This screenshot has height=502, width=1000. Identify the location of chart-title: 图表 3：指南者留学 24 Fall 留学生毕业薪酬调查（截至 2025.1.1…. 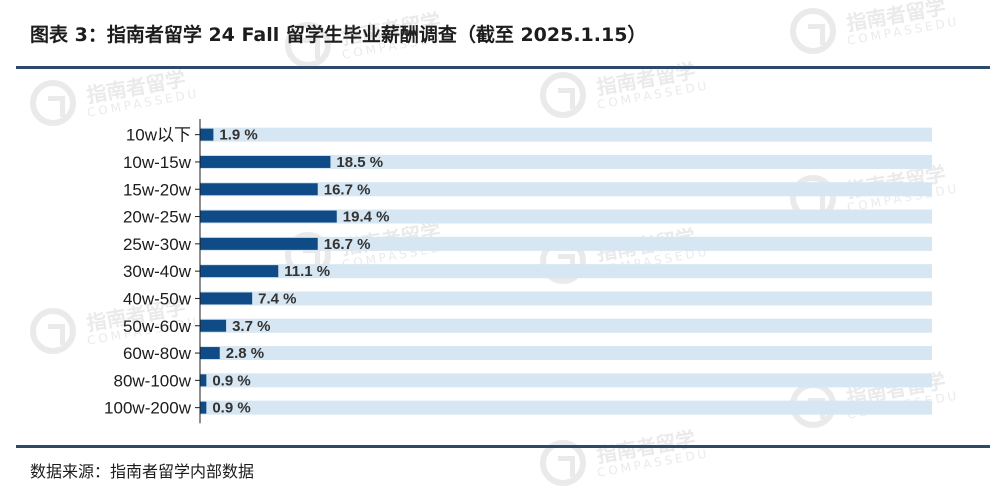
(338, 35).